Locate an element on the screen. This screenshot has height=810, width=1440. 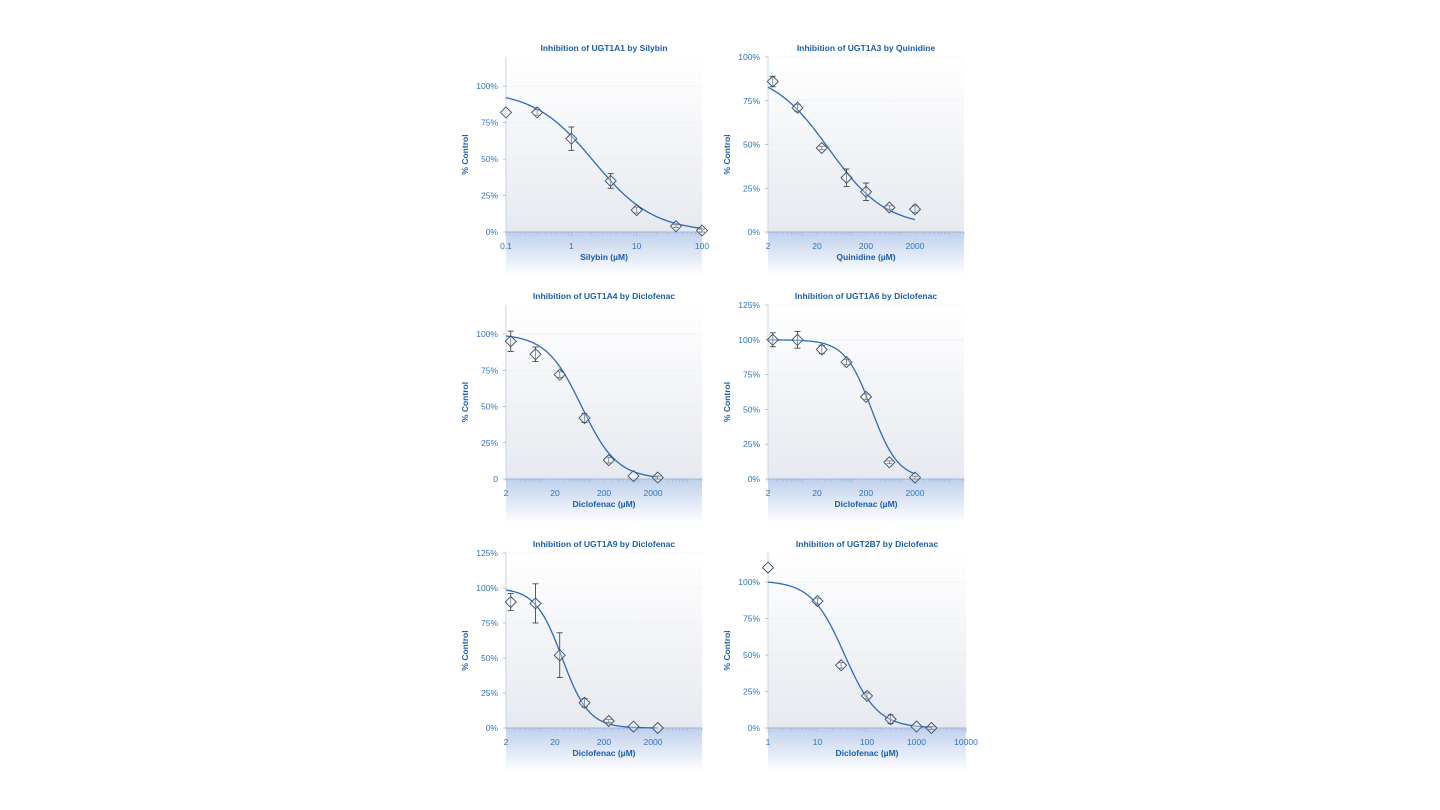
x-axis-label: Quinidine (µM) is located at coordinates (865, 257).